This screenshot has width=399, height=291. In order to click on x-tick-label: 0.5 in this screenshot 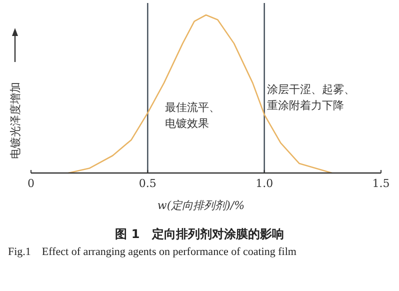, I will do `click(147, 183)`.